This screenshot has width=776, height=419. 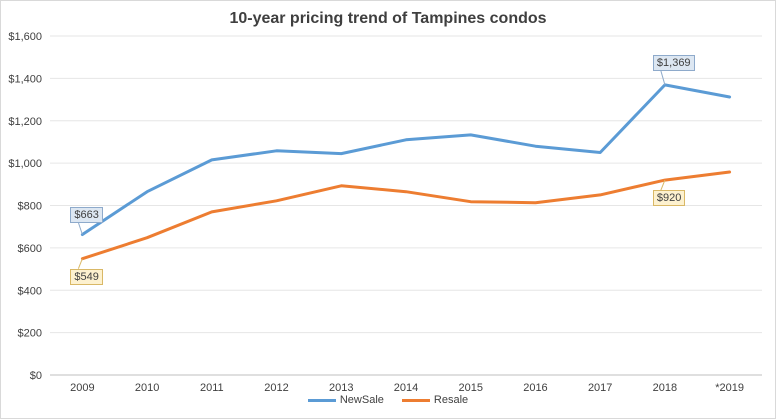 I want to click on y-tick-label: $600, so click(x=30, y=249).